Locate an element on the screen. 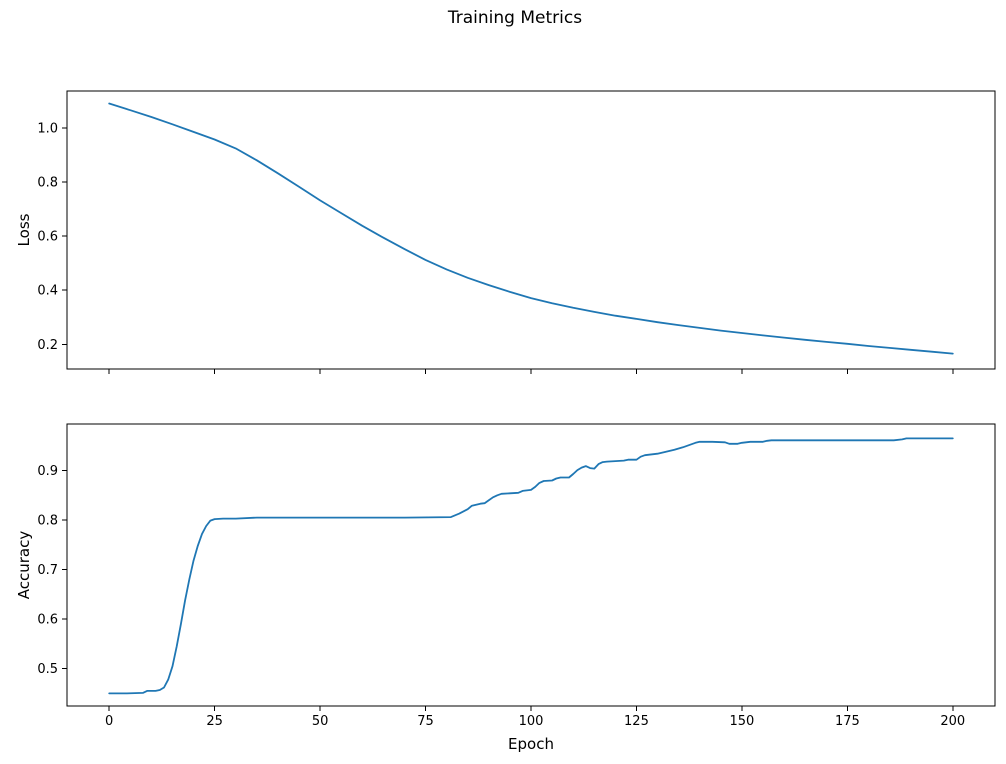  x-tick-label: 150 is located at coordinates (741, 721).